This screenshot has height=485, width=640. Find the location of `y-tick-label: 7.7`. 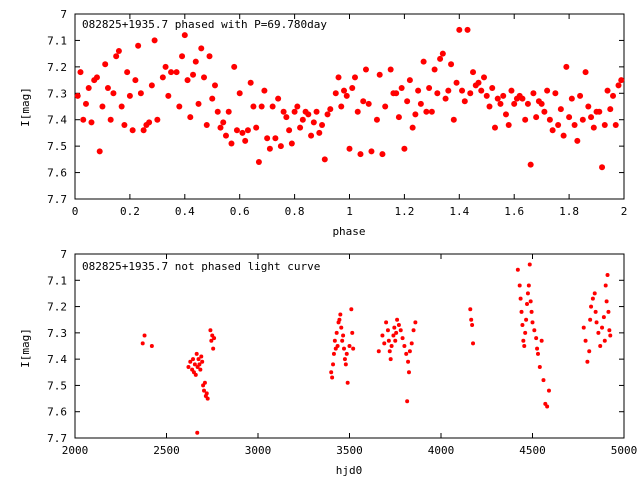

y-tick-label: 7.7 is located at coordinates (57, 199).